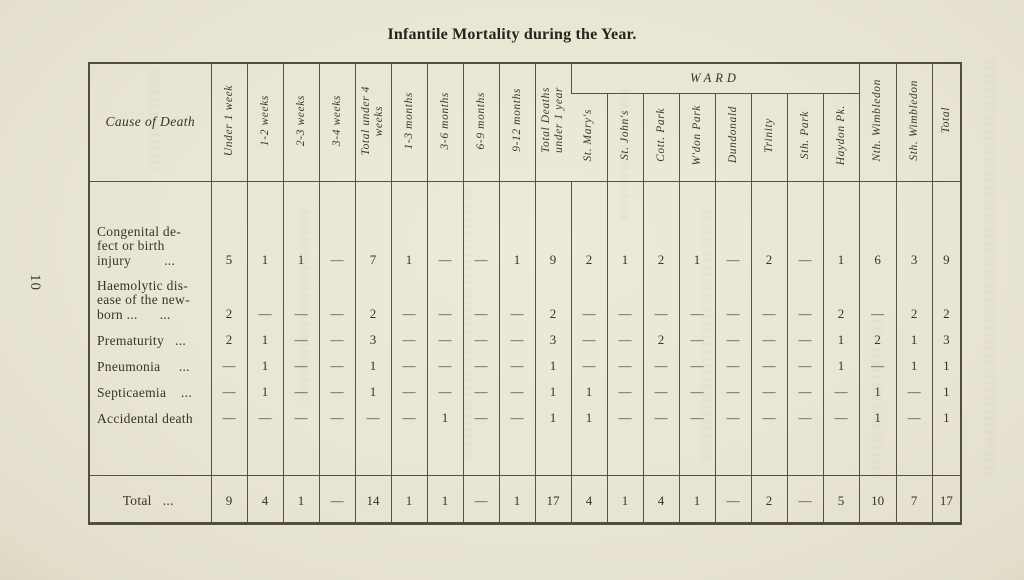  I want to click on col-header-nth-wimbledon: Nth. Wimbledon, so click(877, 122).